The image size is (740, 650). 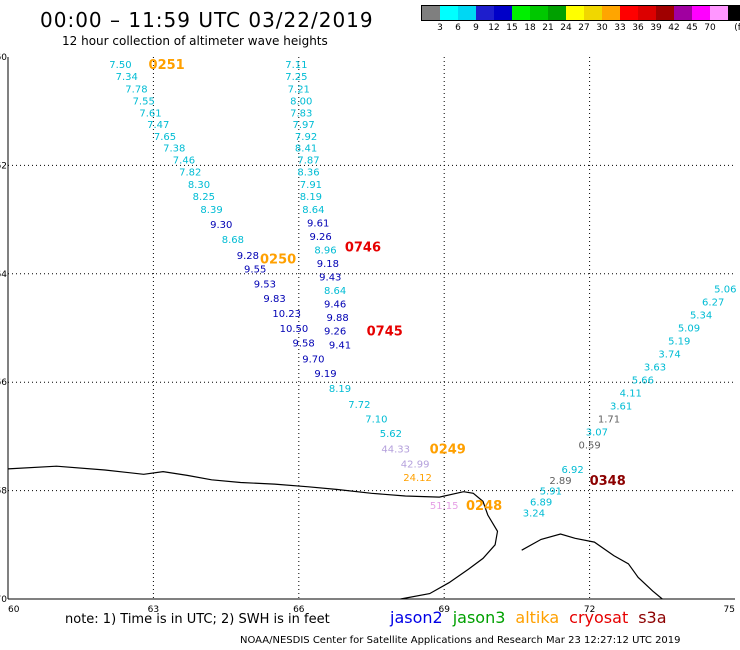 What do you see at coordinates (299, 610) in the screenshot?
I see `lon-tick-label: 66` at bounding box center [299, 610].